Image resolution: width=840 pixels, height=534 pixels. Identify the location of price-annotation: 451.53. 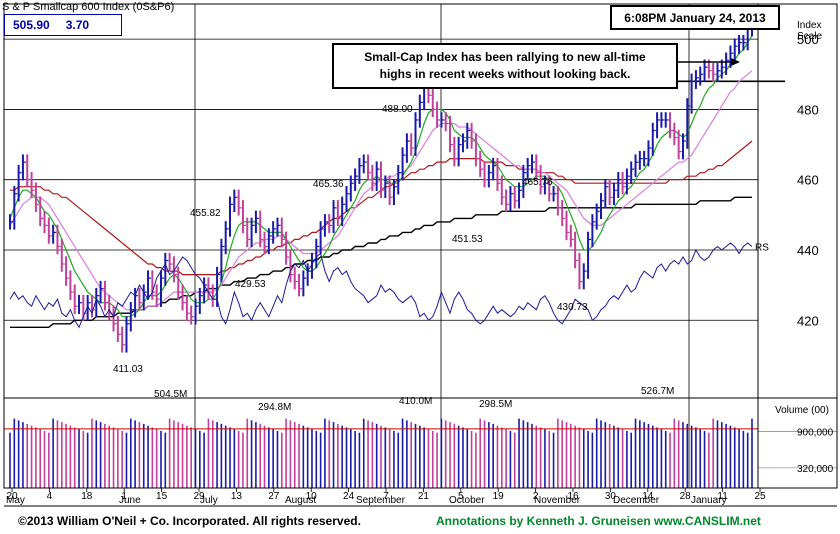
(467, 239).